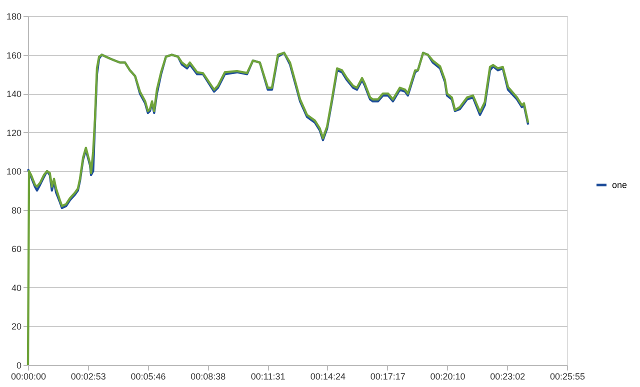  I want to click on y-tick-label: 80, so click(16, 210).